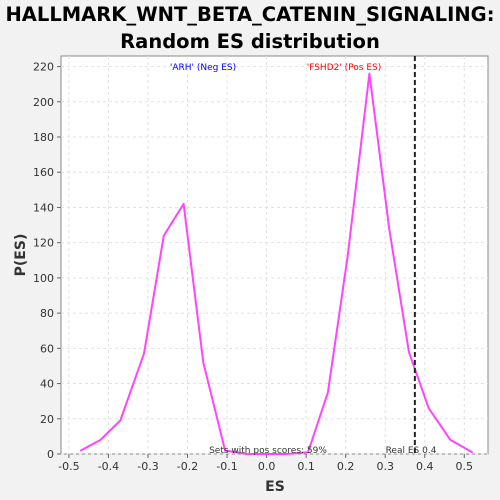 This screenshot has height=500, width=500. I want to click on real-es-label: Real ES 0.4, so click(411, 451).